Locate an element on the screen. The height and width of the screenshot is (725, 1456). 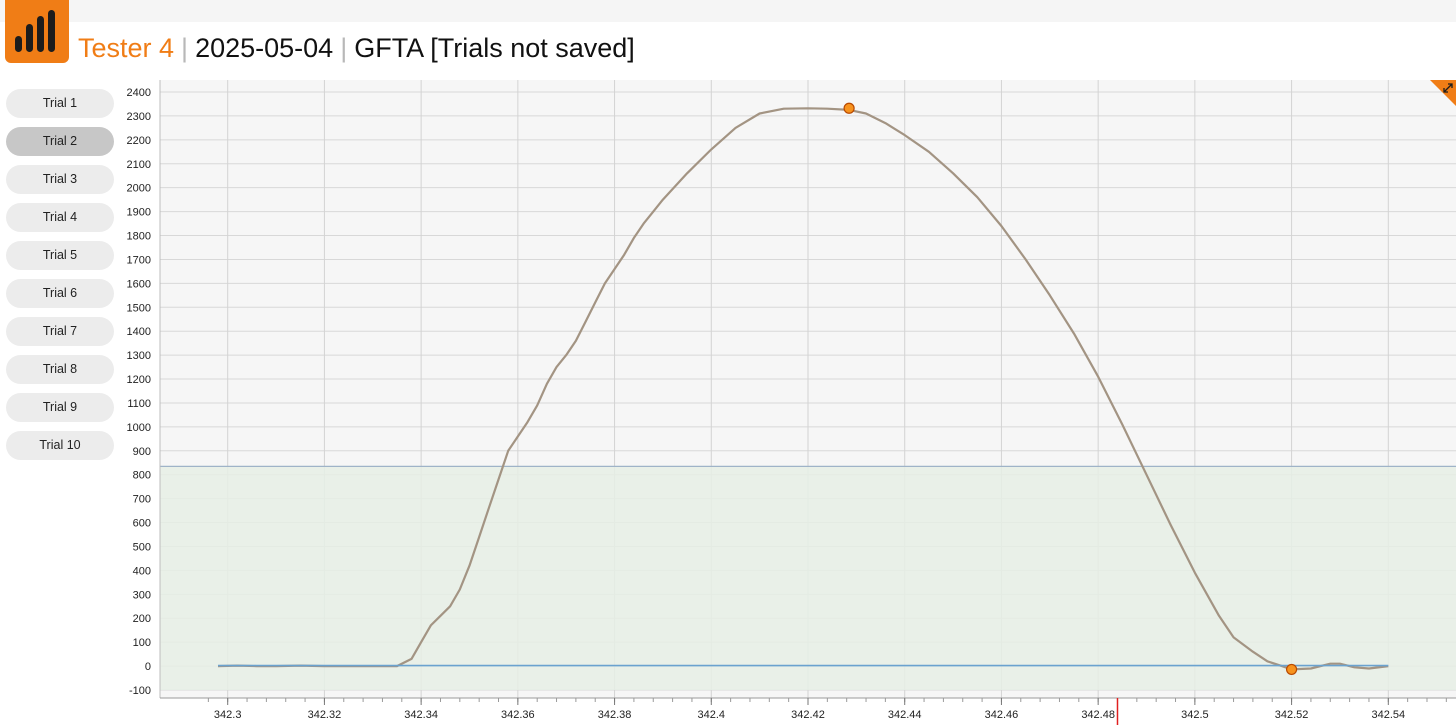
trial-button-3: Trial 3 is located at coordinates (60, 179).